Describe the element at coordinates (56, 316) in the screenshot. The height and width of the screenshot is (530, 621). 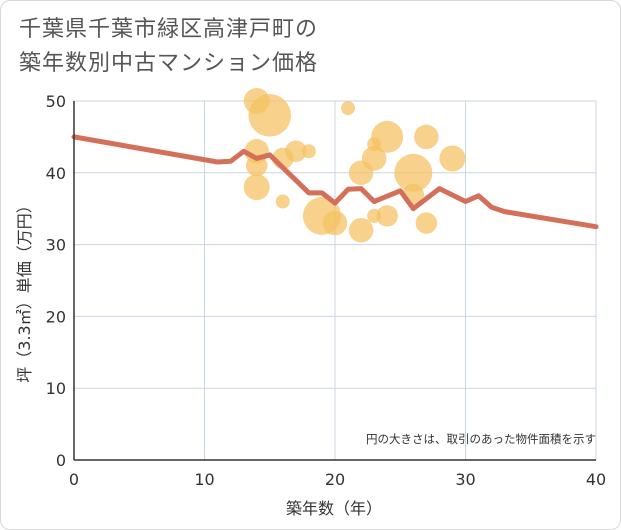
I see `y-tick-label-20: 20` at that location.